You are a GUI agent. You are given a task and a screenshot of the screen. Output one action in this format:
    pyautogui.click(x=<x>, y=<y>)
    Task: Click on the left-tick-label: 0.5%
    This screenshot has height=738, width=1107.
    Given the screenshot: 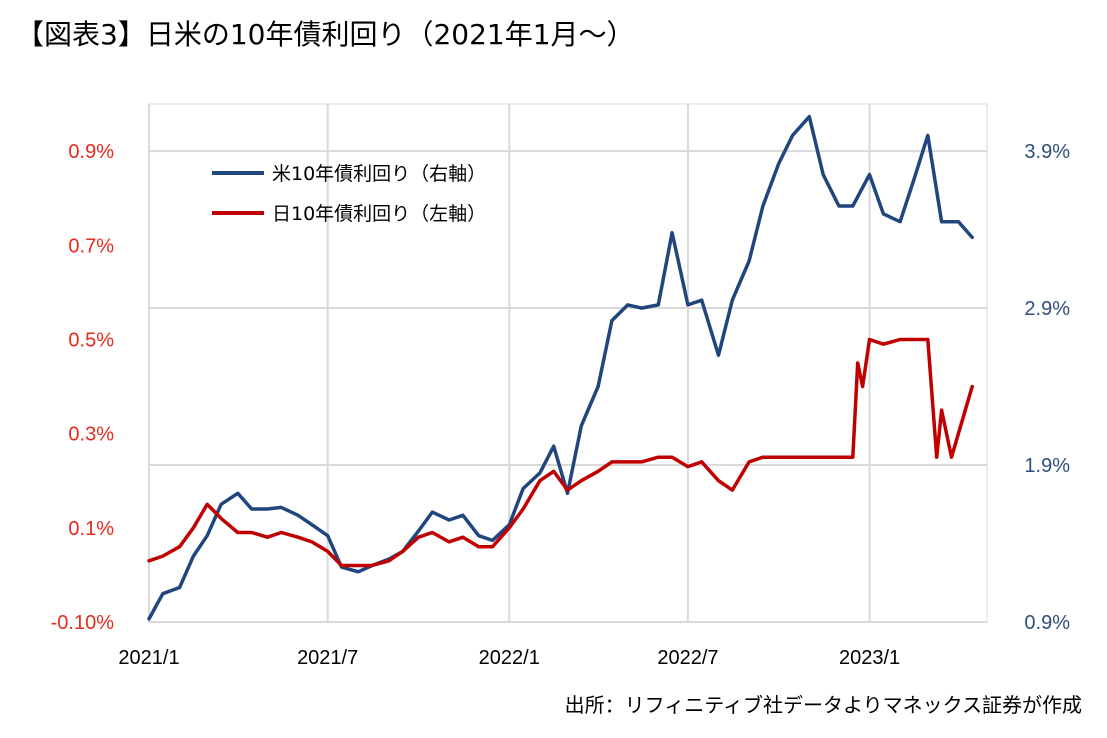 What is the action you would take?
    pyautogui.click(x=91, y=340)
    